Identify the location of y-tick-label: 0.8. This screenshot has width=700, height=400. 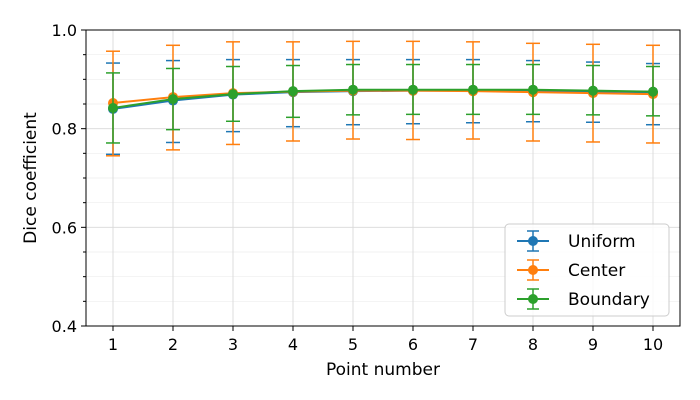
(64, 129).